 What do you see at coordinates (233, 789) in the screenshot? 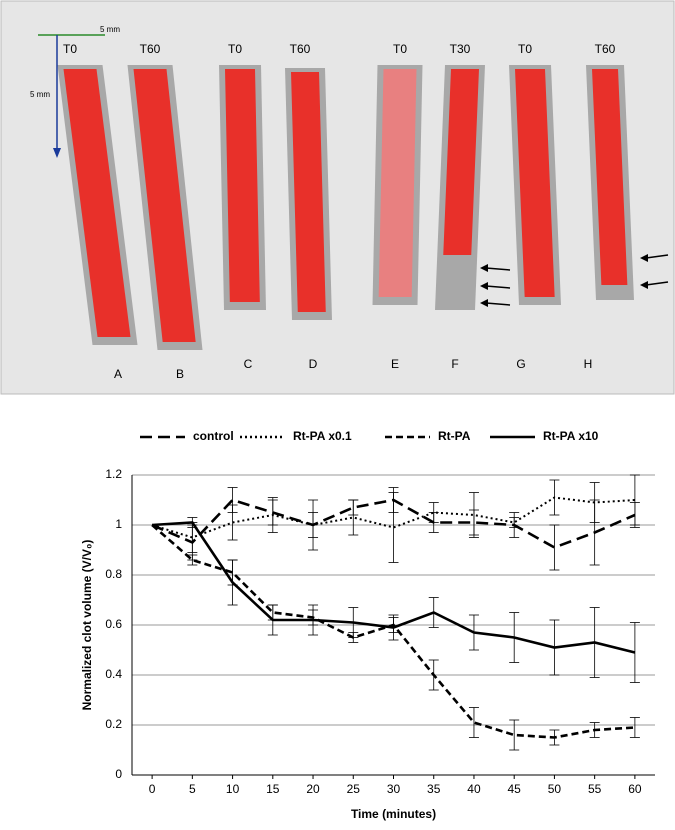
I see `x-tick-label: 10` at bounding box center [233, 789].